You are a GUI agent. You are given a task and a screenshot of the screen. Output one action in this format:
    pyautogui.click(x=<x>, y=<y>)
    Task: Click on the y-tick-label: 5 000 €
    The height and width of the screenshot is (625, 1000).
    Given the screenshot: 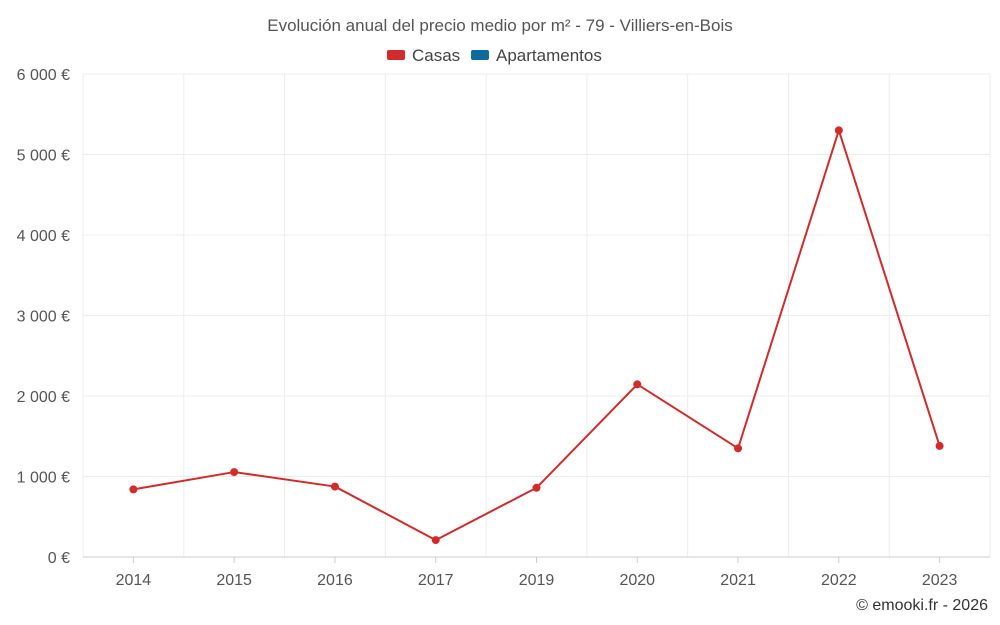 What is the action you would take?
    pyautogui.click(x=43, y=156)
    